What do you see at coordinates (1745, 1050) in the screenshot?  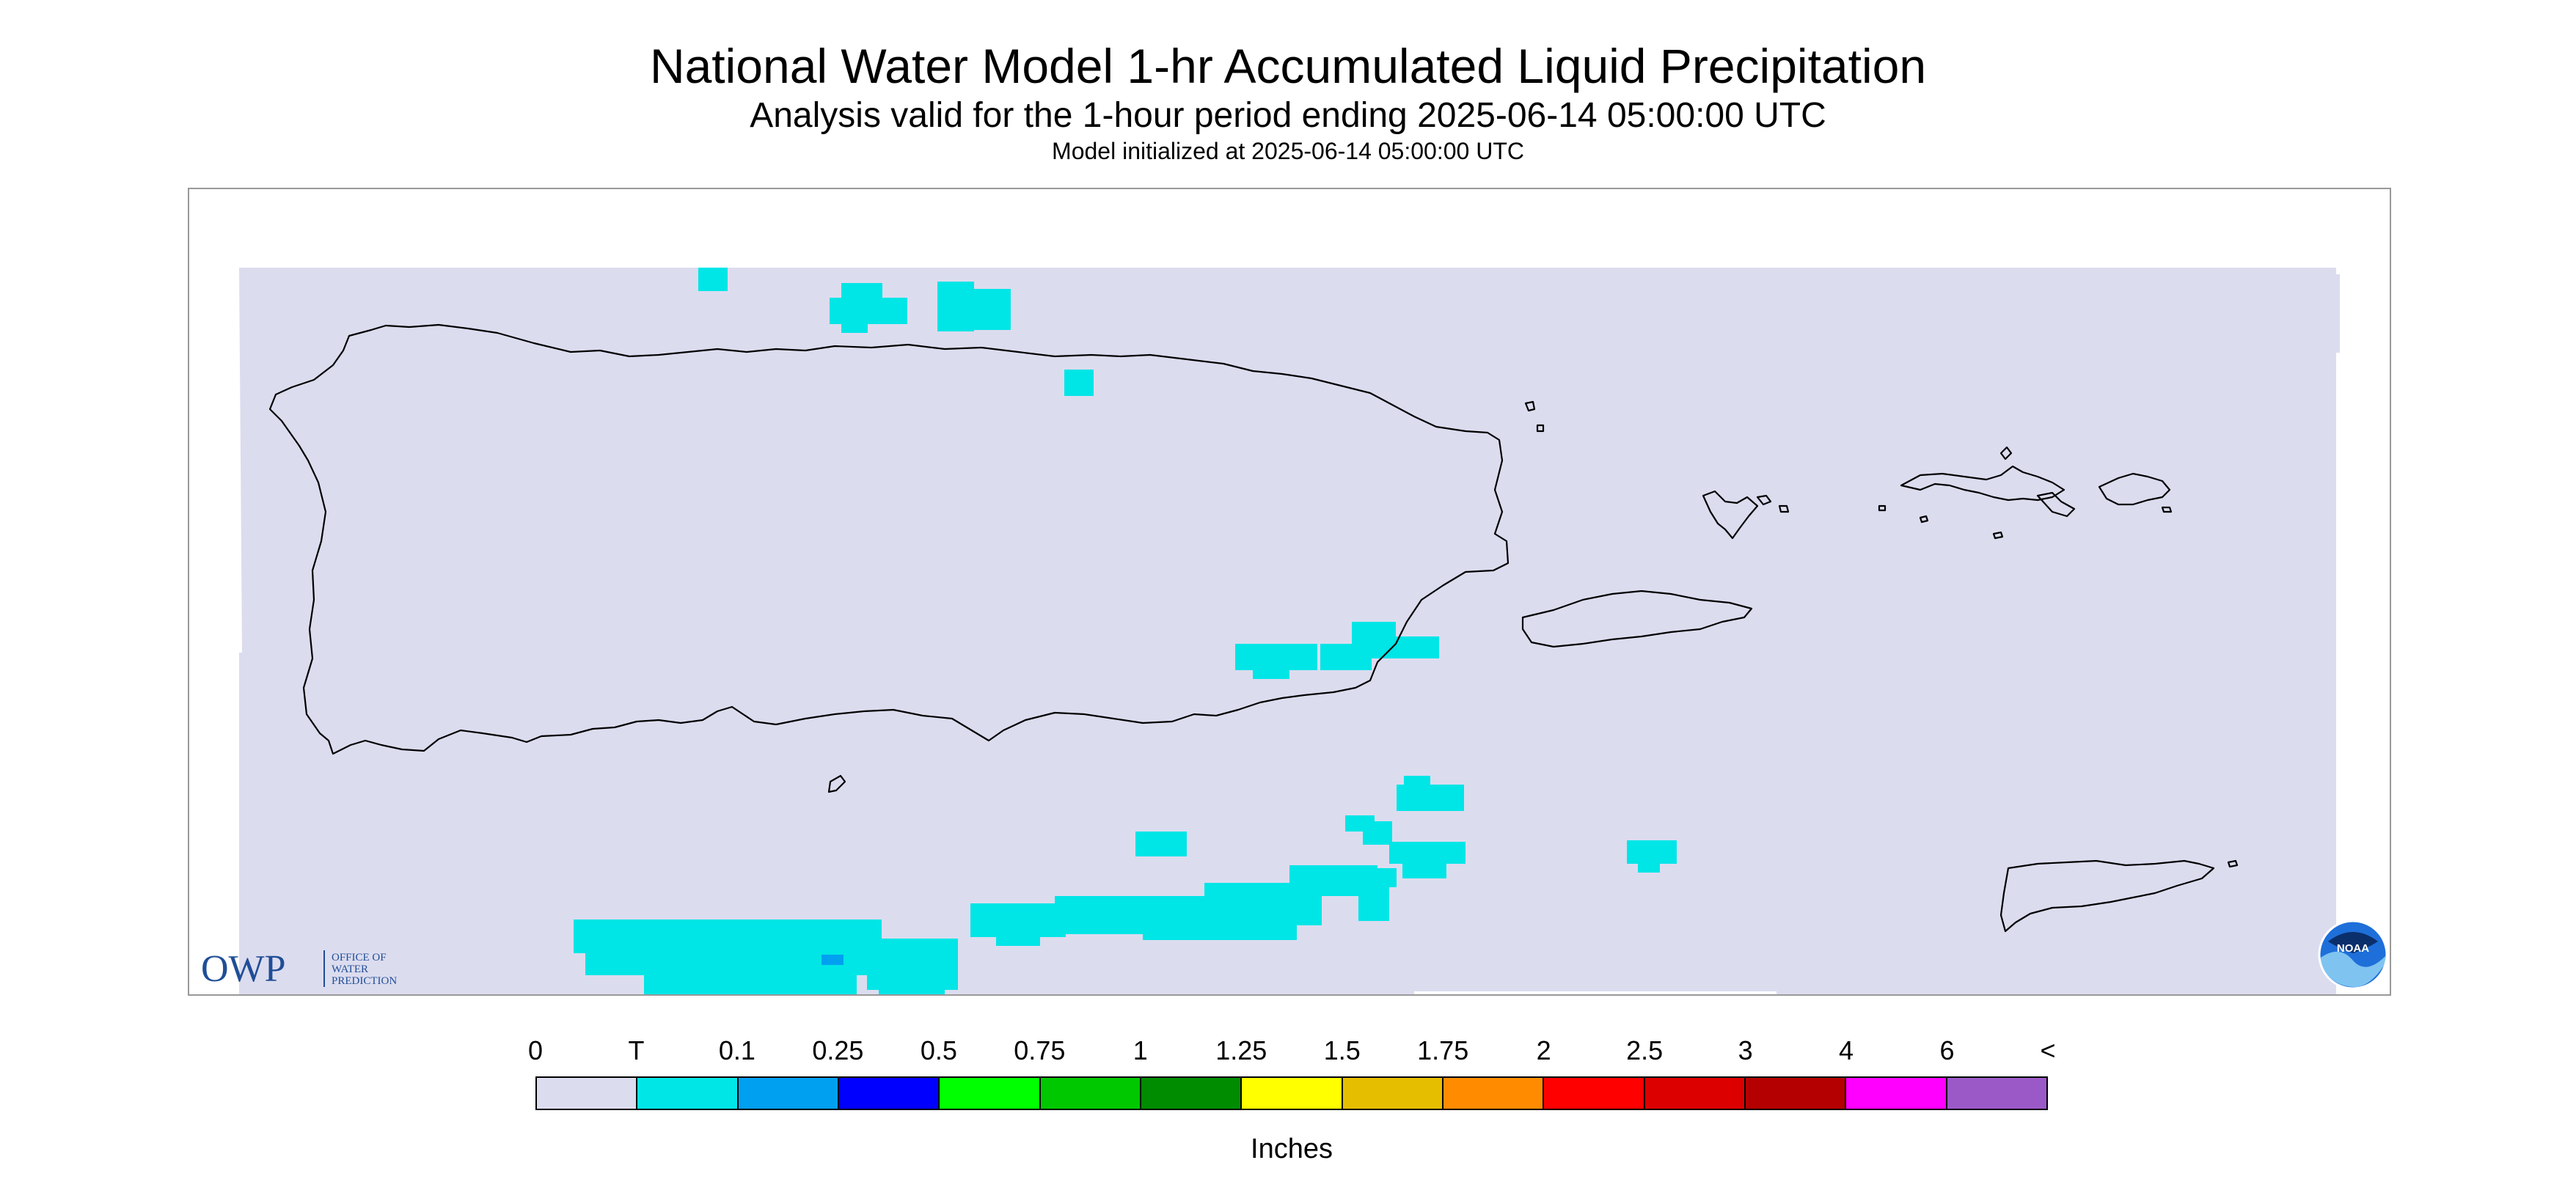 I see `legend-tick-label: 3` at bounding box center [1745, 1050].